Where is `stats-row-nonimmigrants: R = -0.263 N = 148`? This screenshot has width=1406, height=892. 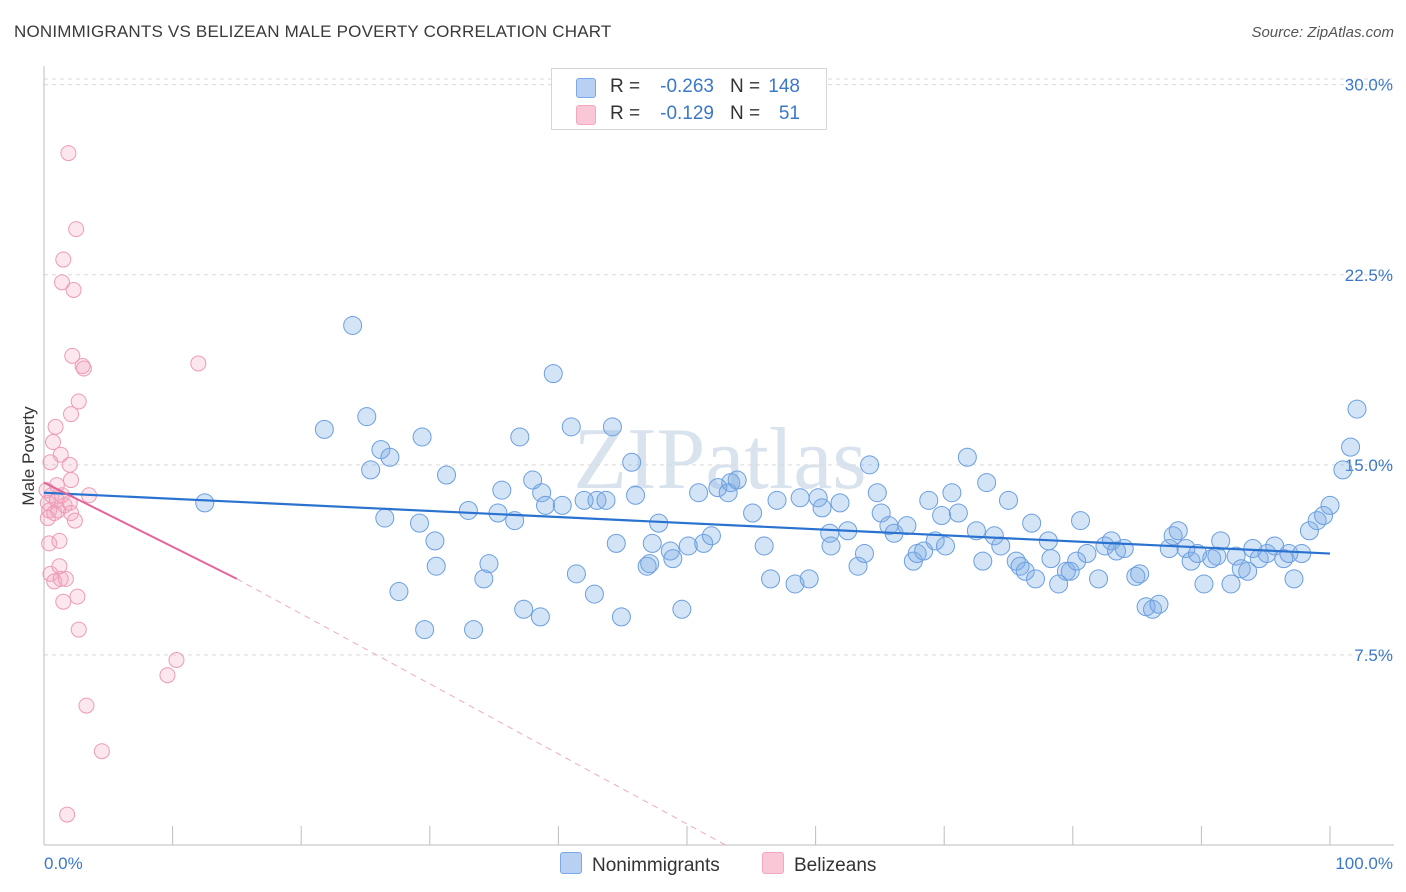
stats-row-nonimmigrants: R = -0.263 N = 148 is located at coordinates (689, 87).